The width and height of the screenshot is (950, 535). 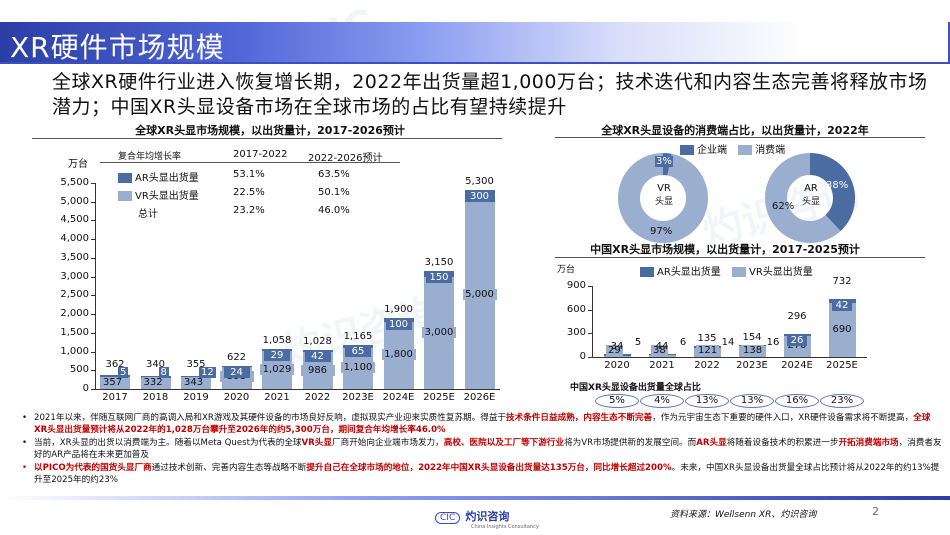 What do you see at coordinates (249, 210) in the screenshot?
I see `cagr-value: 23.2%` at bounding box center [249, 210].